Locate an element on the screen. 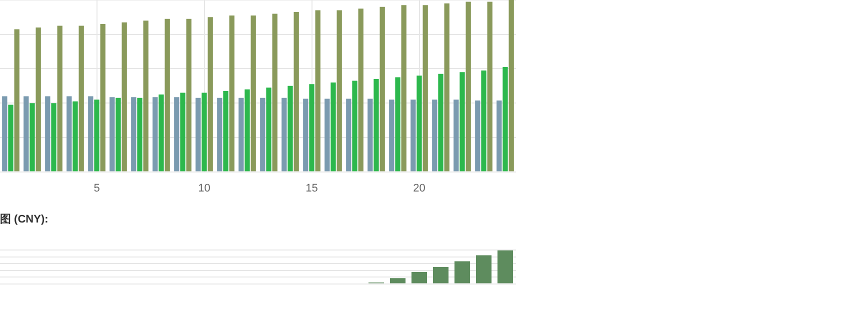  chart-title: 图 (CNY): is located at coordinates (24, 220).